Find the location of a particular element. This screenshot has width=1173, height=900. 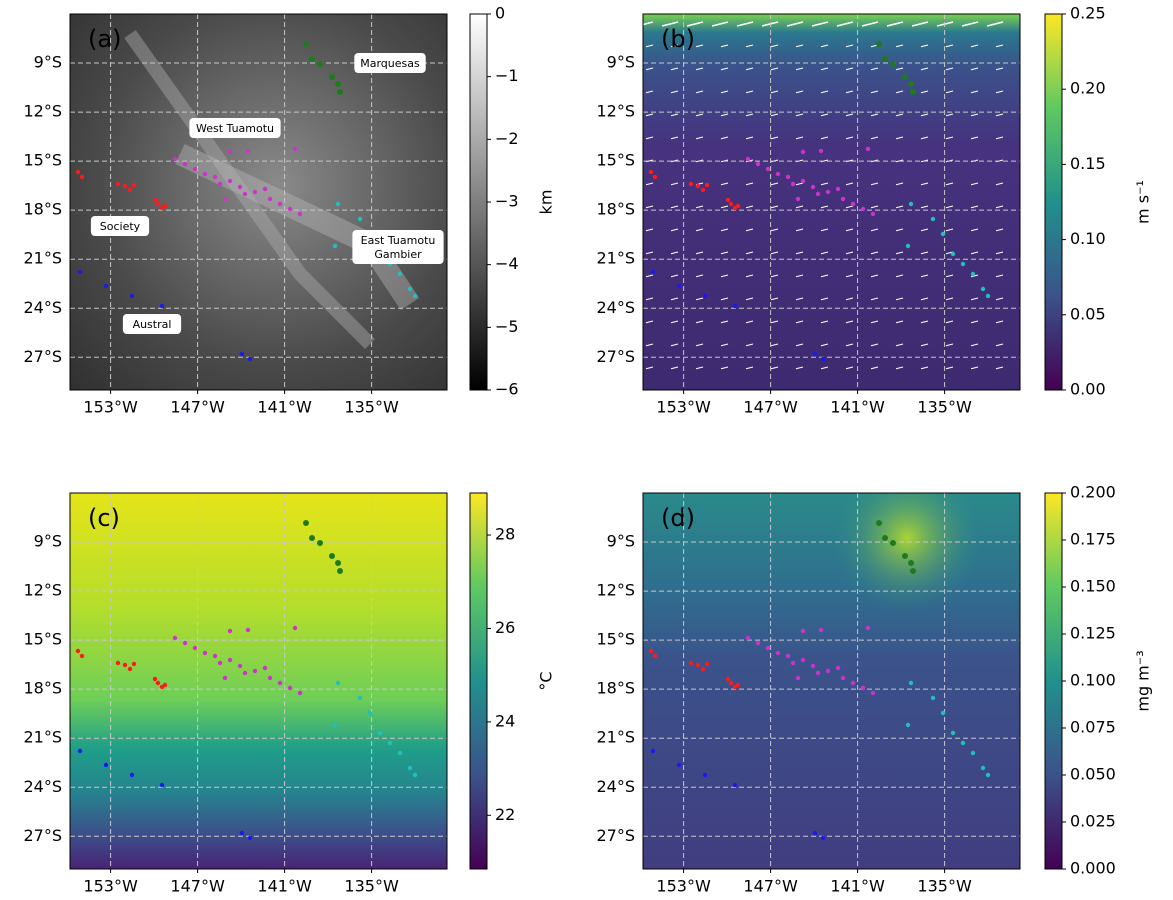

annotation-box is located at coordinates (152, 324).